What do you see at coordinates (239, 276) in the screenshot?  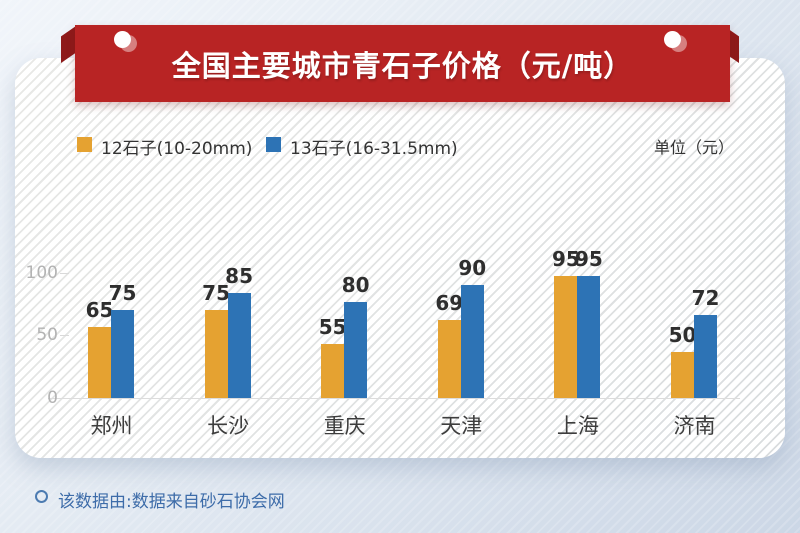 I see `bar-value-label: 85` at bounding box center [239, 276].